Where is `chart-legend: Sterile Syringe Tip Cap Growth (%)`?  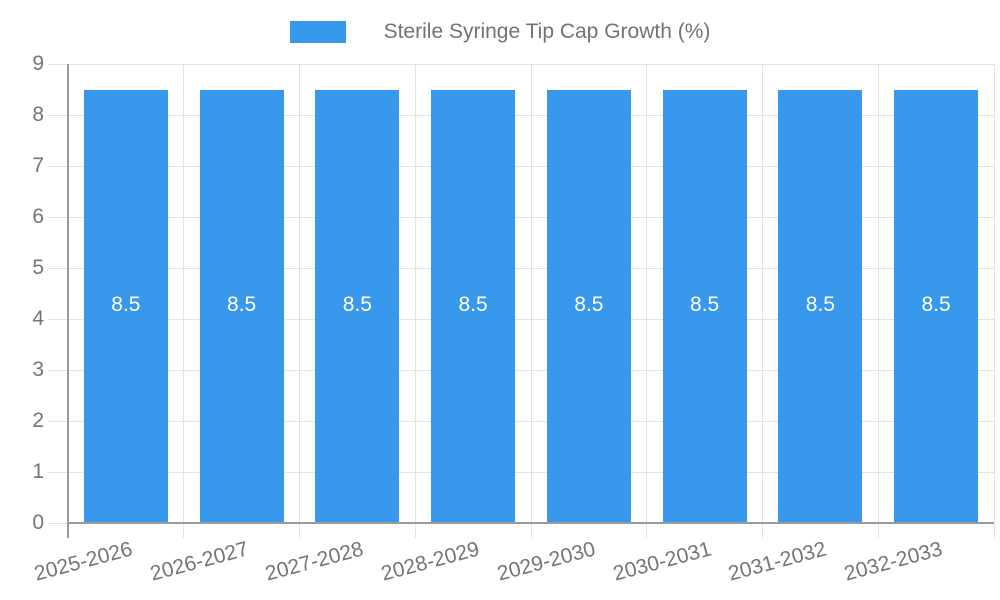 chart-legend: Sterile Syringe Tip Cap Growth (%) is located at coordinates (500, 32).